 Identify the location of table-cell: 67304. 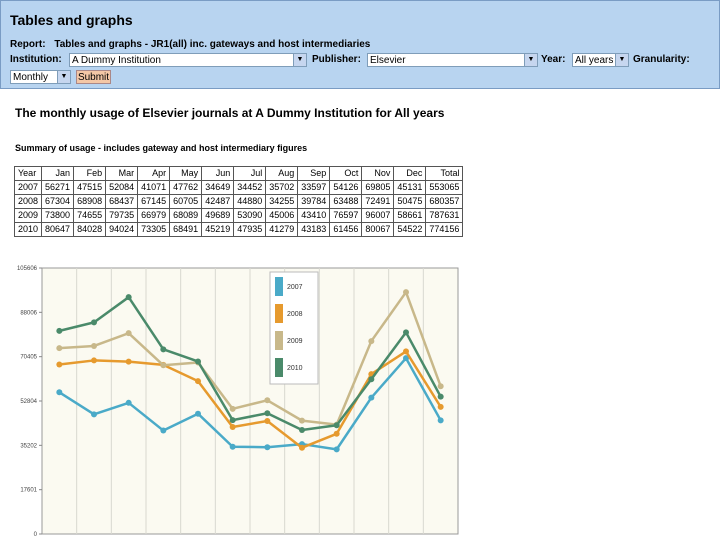
(58, 201).